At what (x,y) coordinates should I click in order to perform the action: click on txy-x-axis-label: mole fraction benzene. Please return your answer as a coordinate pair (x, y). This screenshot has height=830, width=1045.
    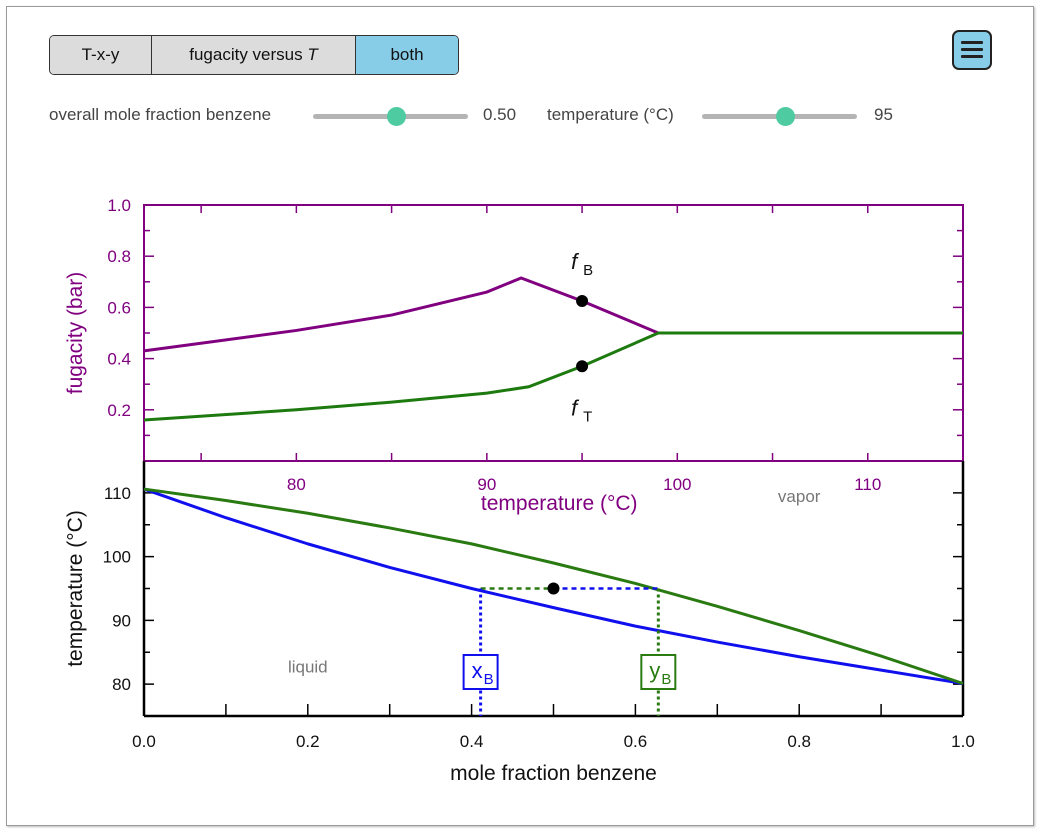
    Looking at the image, I should click on (553, 773).